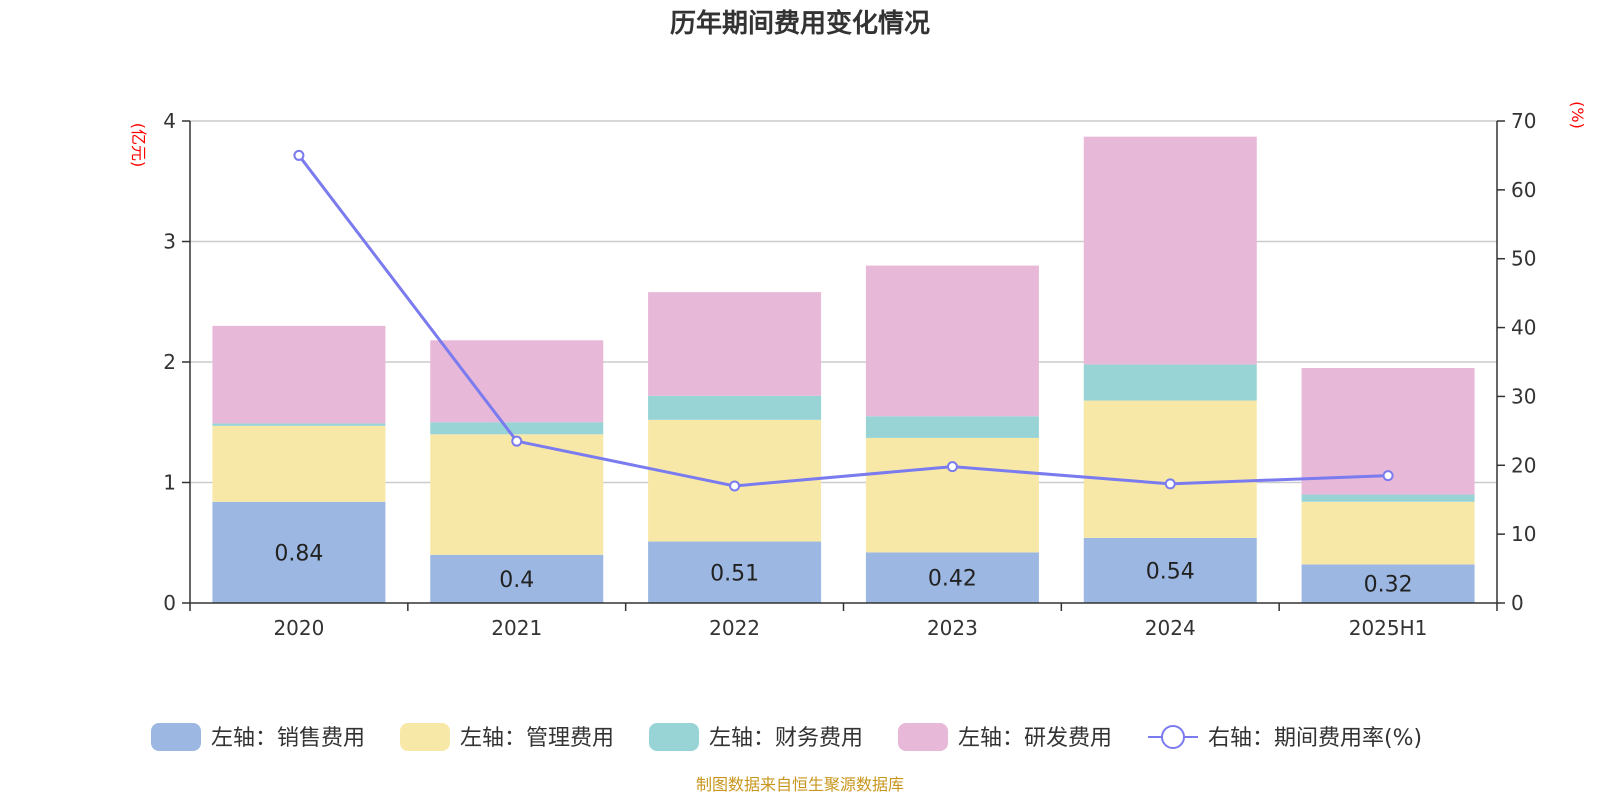  I want to click on right-axis-tick-label: 20, so click(1523, 465).